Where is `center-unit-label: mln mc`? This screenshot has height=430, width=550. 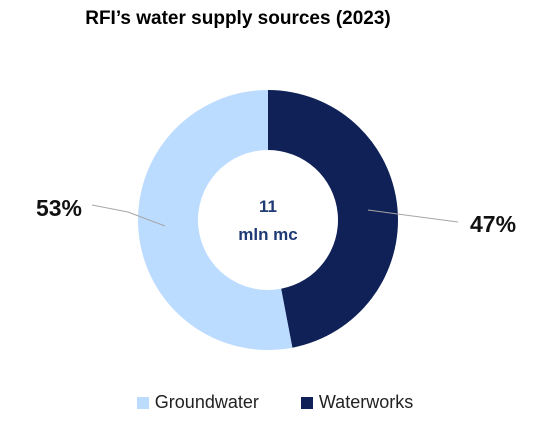 center-unit-label: mln mc is located at coordinates (268, 234).